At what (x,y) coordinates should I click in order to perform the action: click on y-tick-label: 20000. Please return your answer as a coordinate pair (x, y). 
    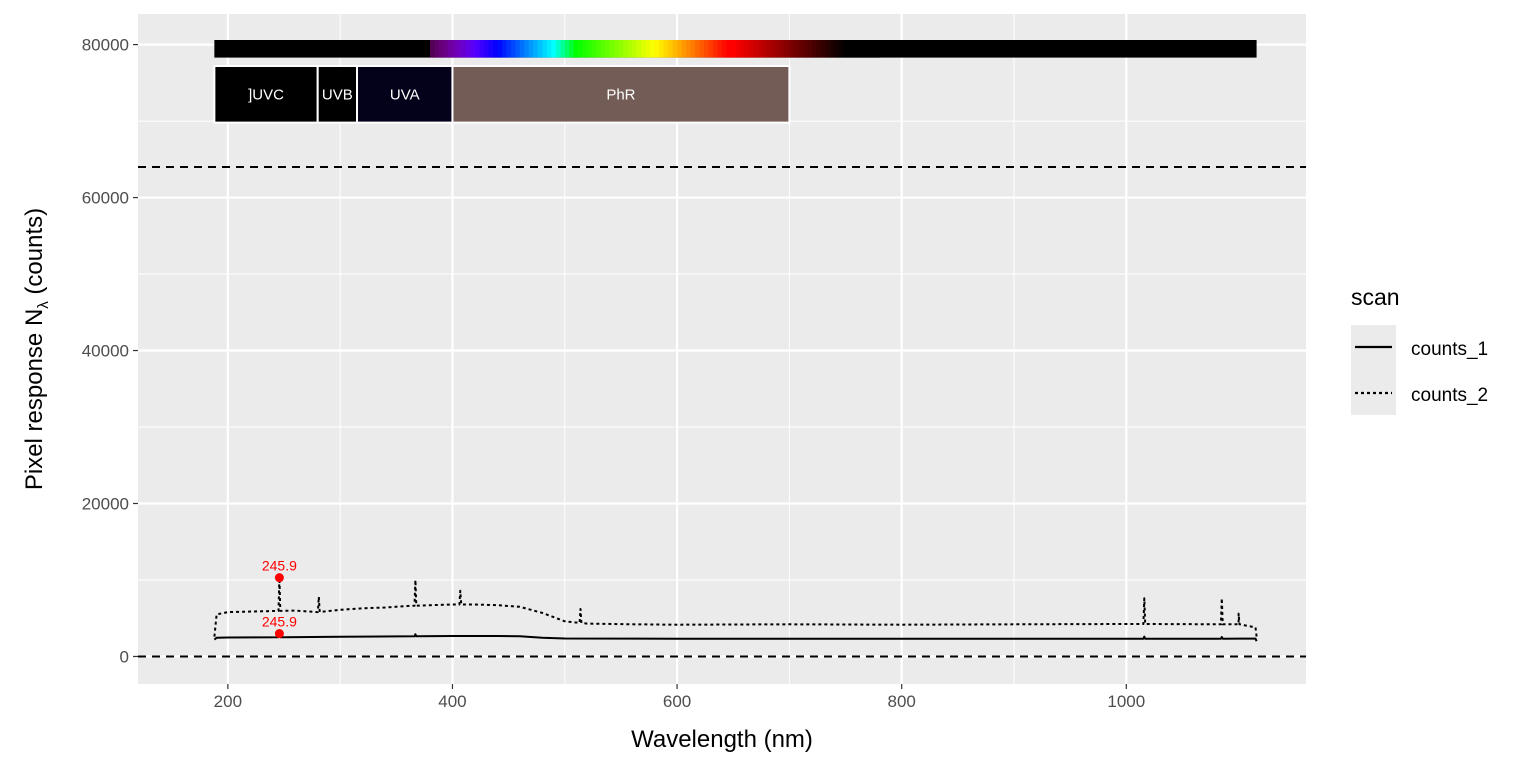
    Looking at the image, I should click on (105, 503).